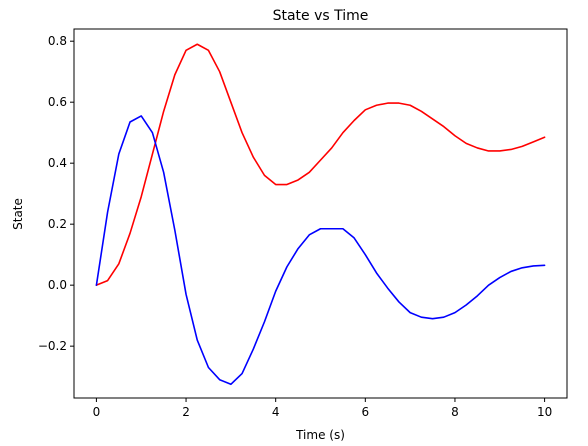  What do you see at coordinates (57, 163) in the screenshot?
I see `y-tick-label: 0.4` at bounding box center [57, 163].